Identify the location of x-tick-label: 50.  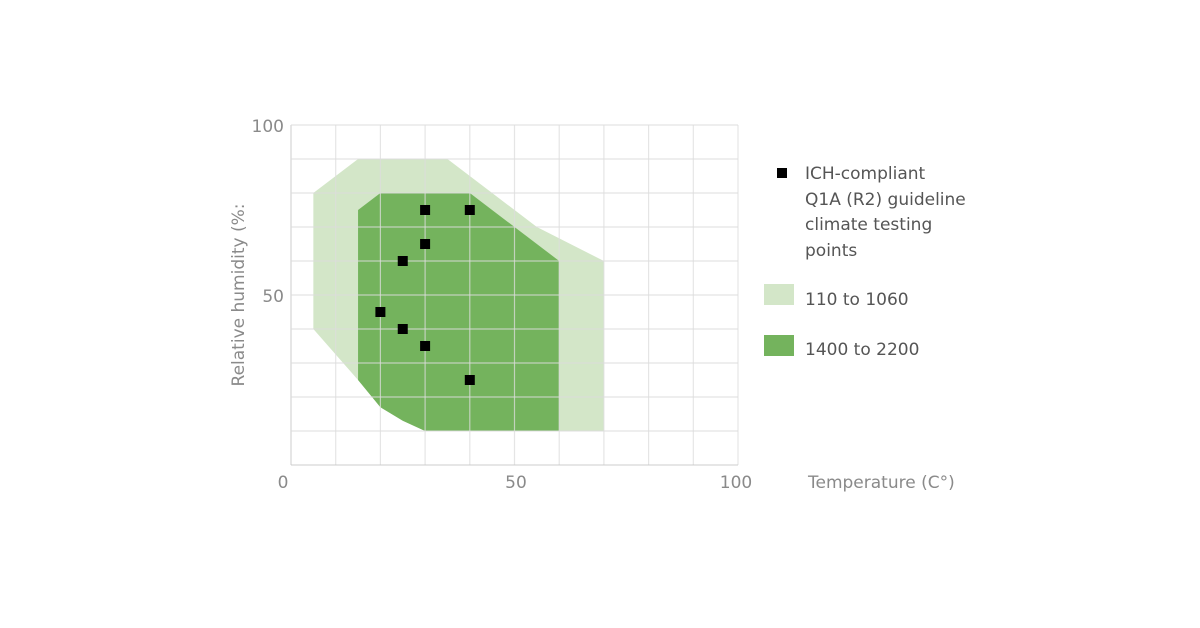
(516, 483).